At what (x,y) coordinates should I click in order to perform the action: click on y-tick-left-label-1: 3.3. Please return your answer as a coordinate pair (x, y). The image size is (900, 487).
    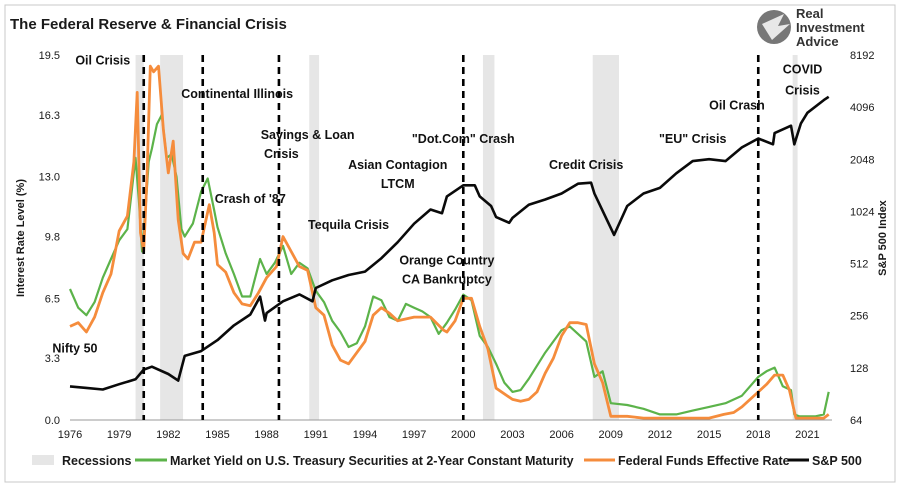
    Looking at the image, I should click on (52, 359).